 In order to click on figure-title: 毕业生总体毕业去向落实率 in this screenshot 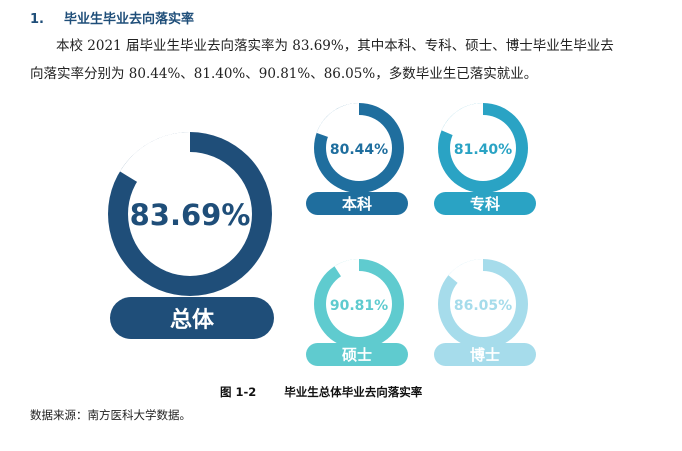, I will do `click(353, 392)`.